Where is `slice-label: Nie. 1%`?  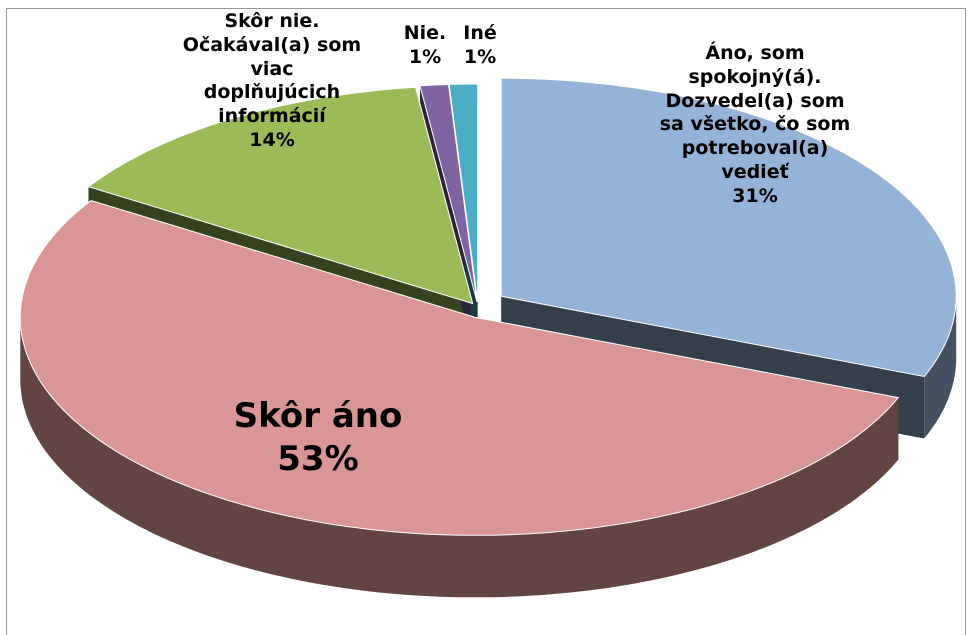
slice-label: Nie. 1% is located at coordinates (425, 46).